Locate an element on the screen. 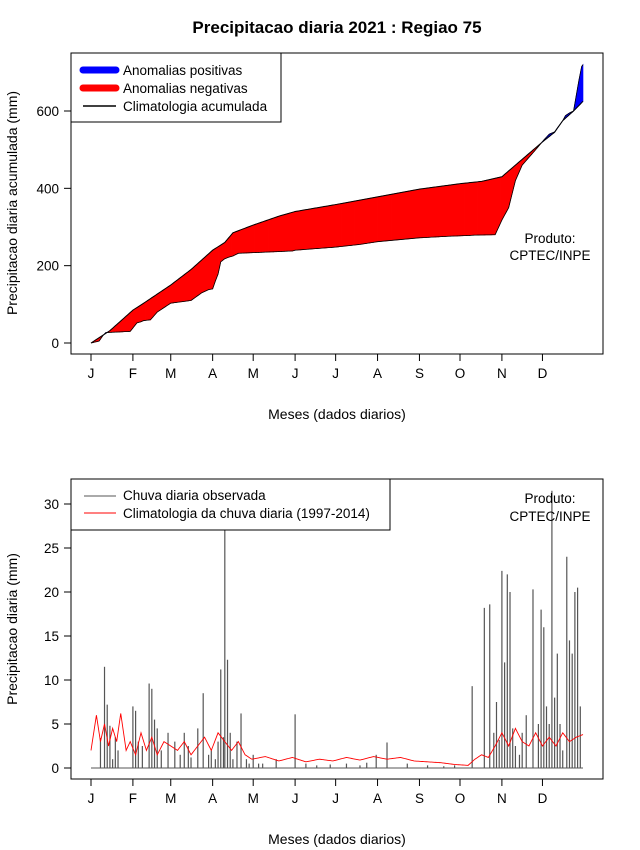 The width and height of the screenshot is (640, 850). product-label: Produto: is located at coordinates (549, 238).